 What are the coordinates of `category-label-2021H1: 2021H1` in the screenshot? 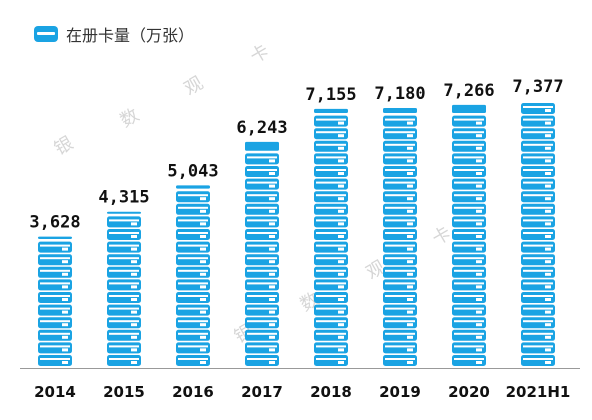 It's located at (538, 392).